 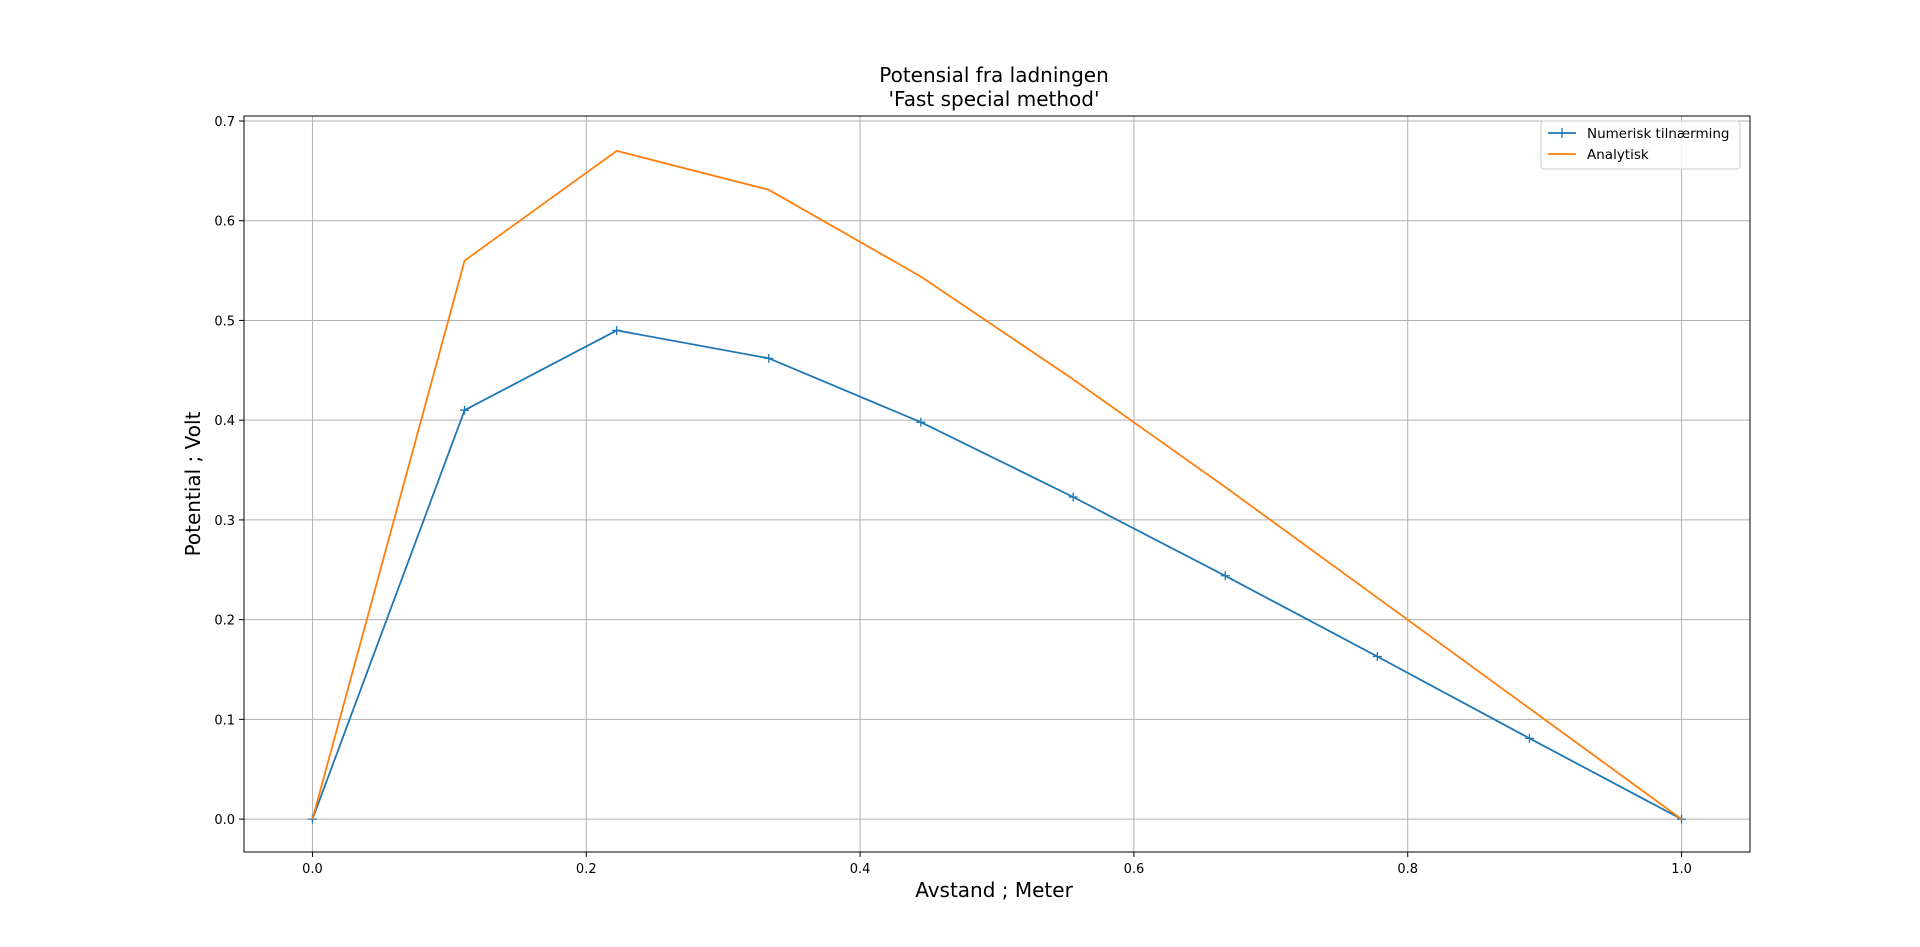 I want to click on y-tick-label: 0.0, so click(x=224, y=820).